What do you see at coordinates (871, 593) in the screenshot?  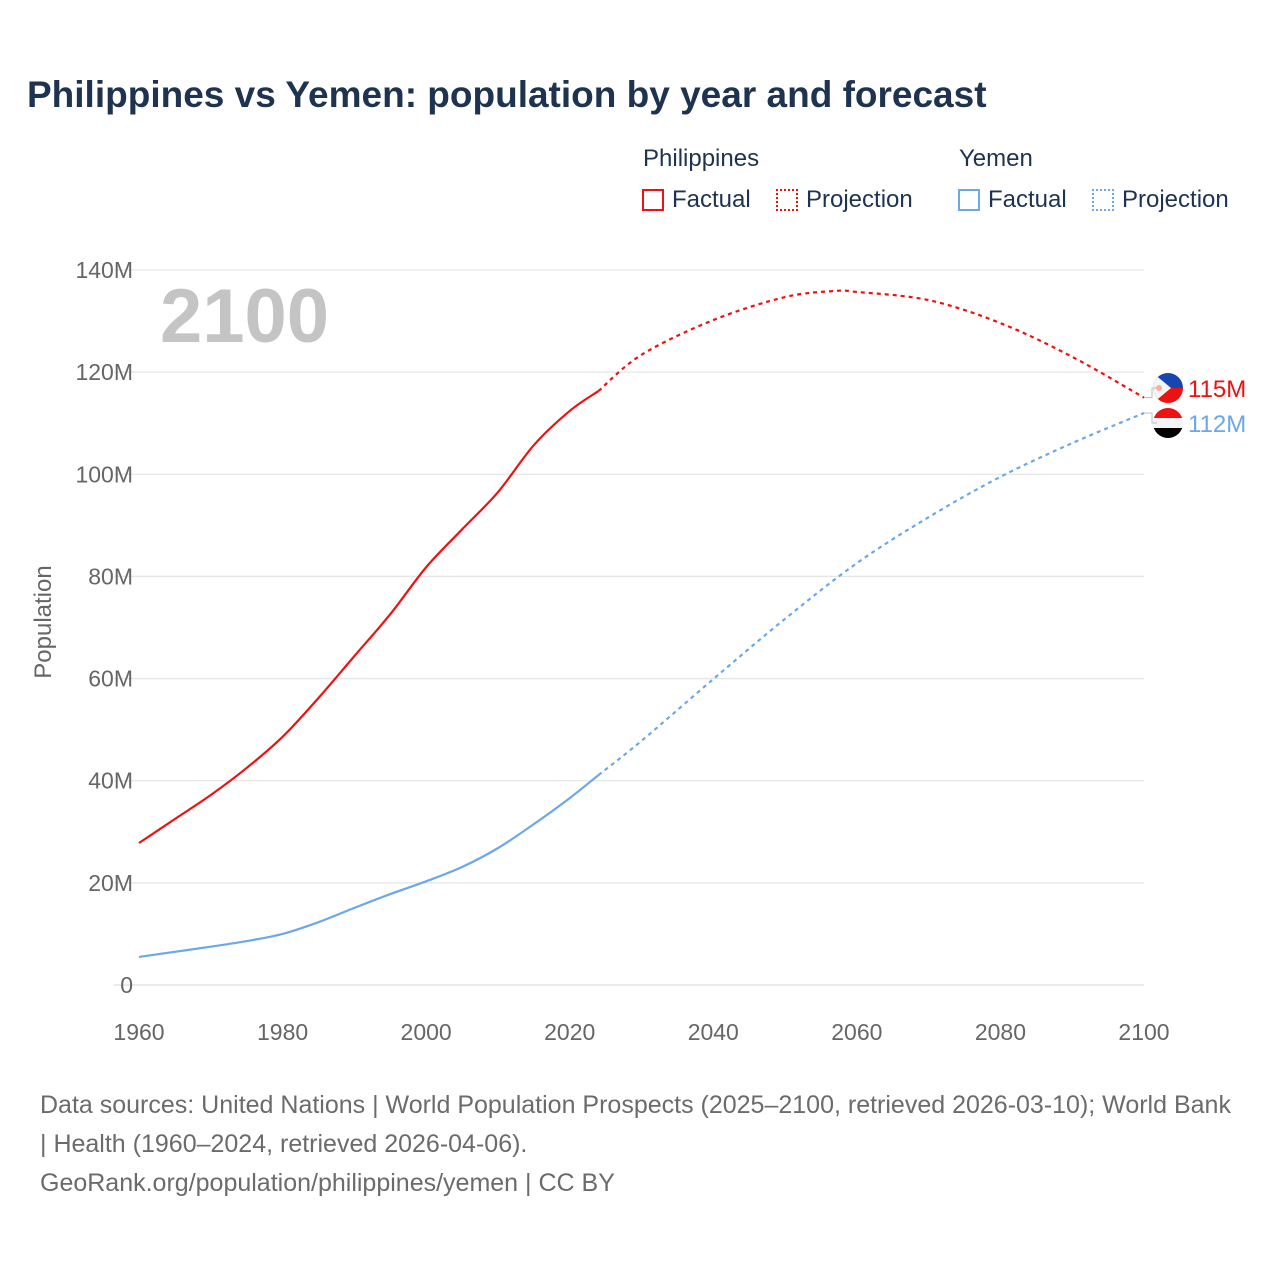 I see `yemen-projection-line` at bounding box center [871, 593].